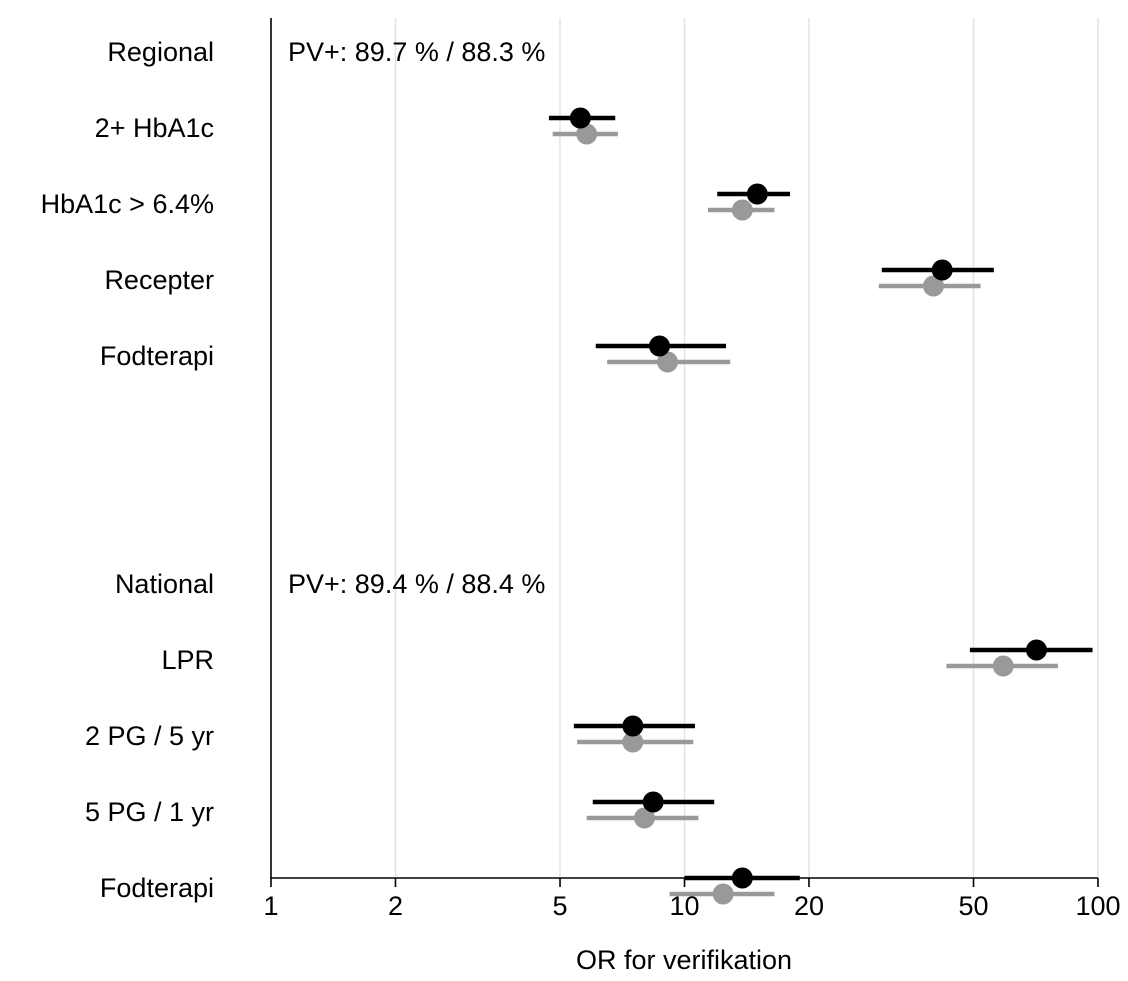 The height and width of the screenshot is (981, 1128). What do you see at coordinates (164, 584) in the screenshot?
I see `group-label: National` at bounding box center [164, 584].